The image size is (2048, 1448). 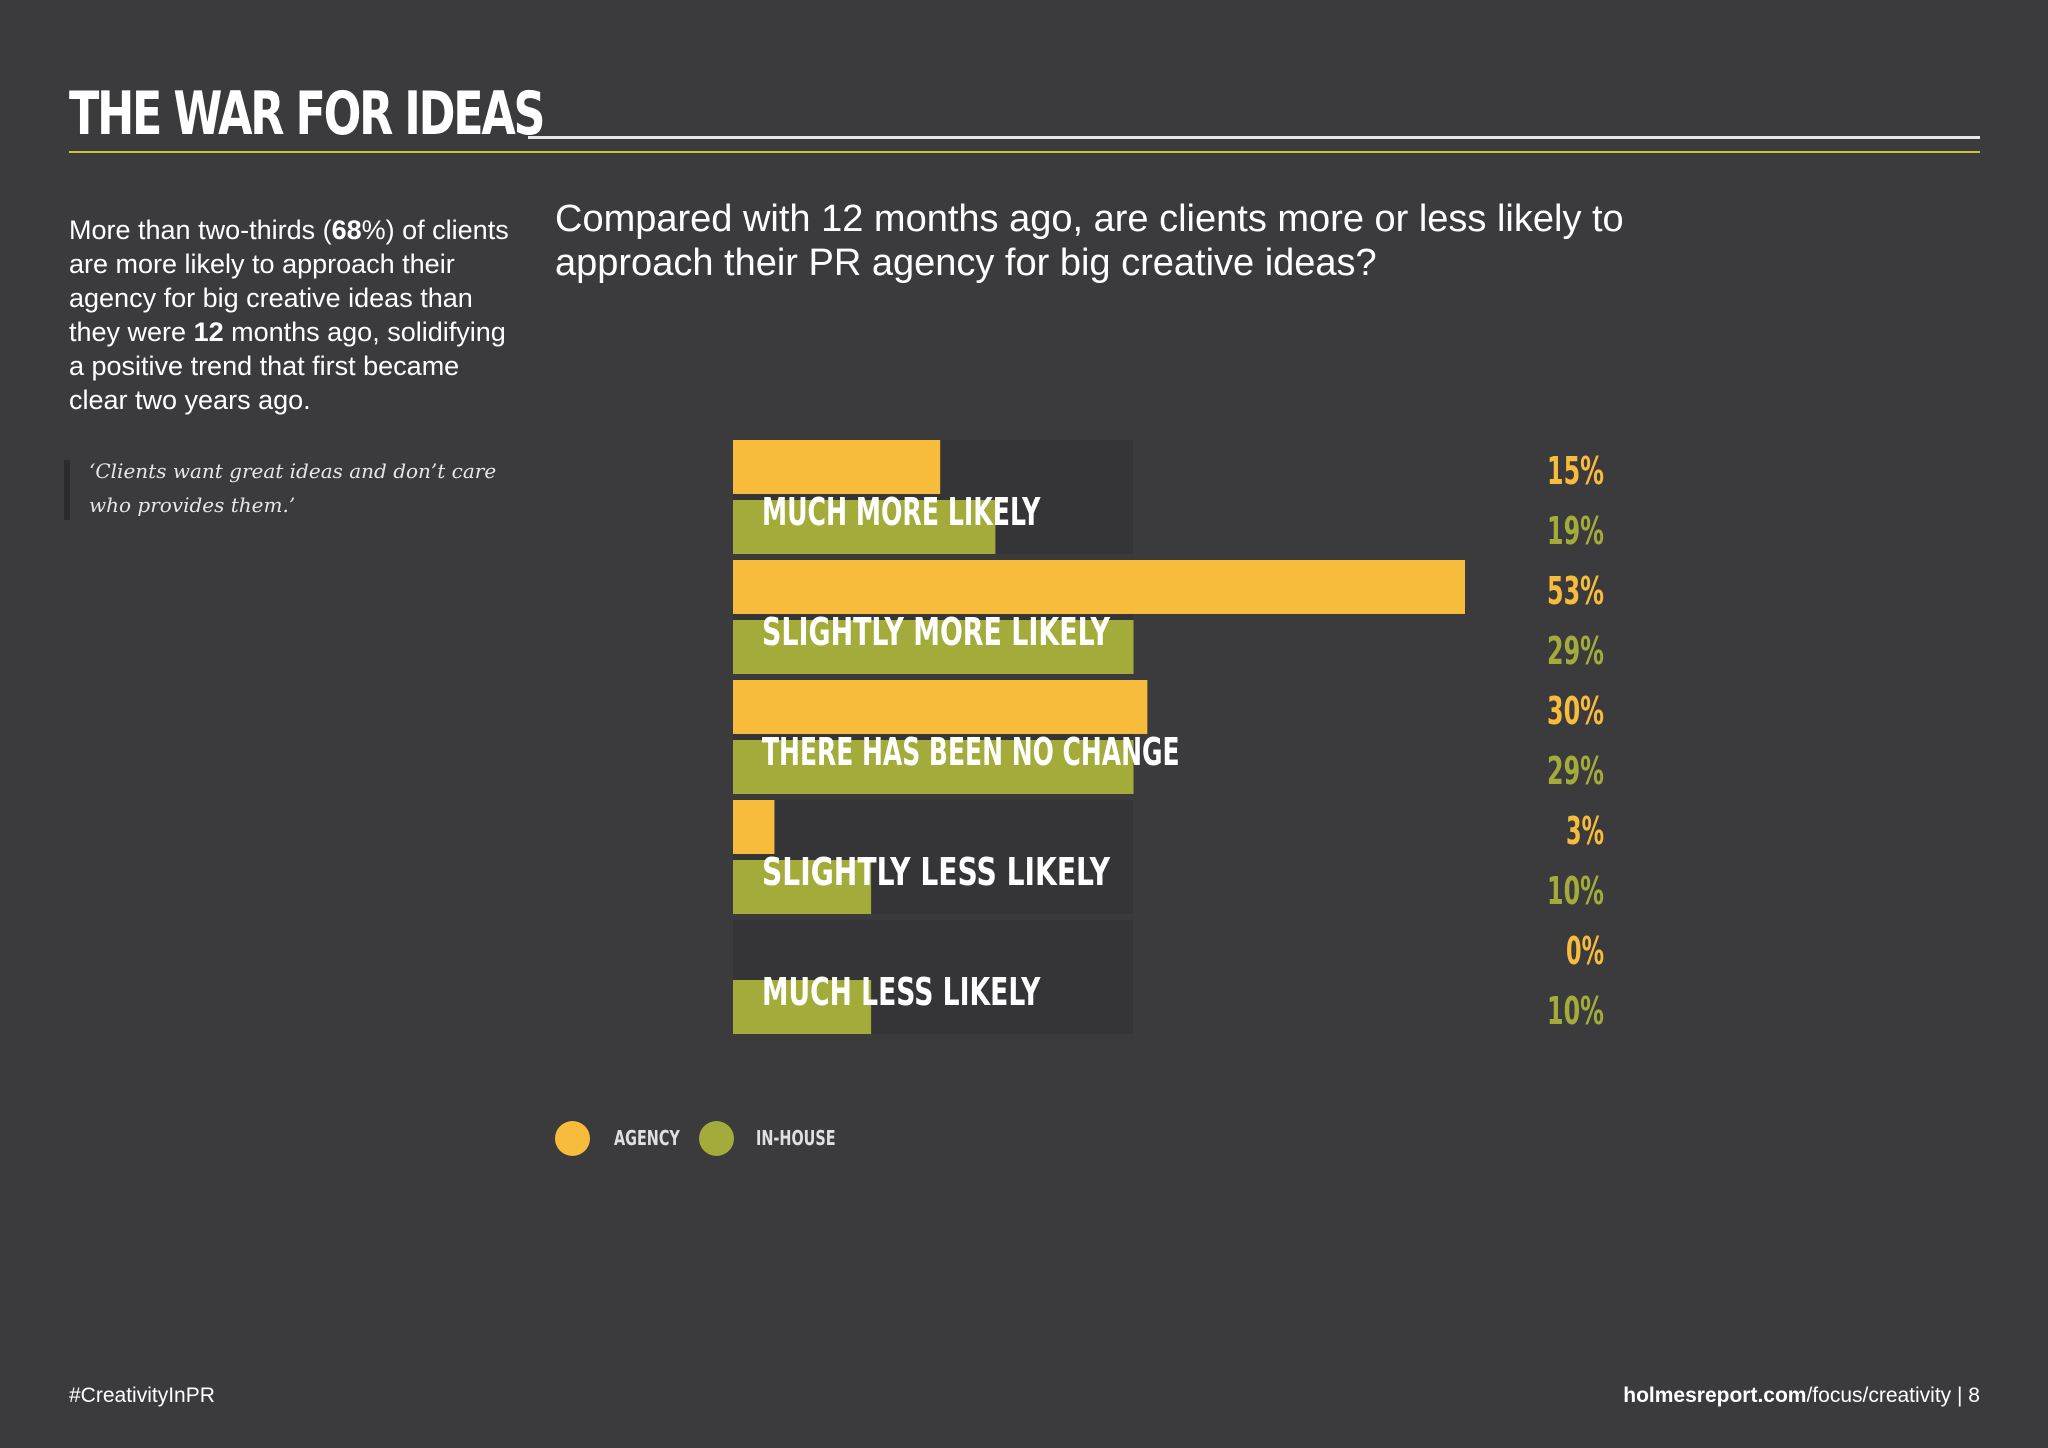 What do you see at coordinates (1168, 857) in the screenshot?
I see `bar-group: 3% 10% SLIGHTLY LESS LIKELY` at bounding box center [1168, 857].